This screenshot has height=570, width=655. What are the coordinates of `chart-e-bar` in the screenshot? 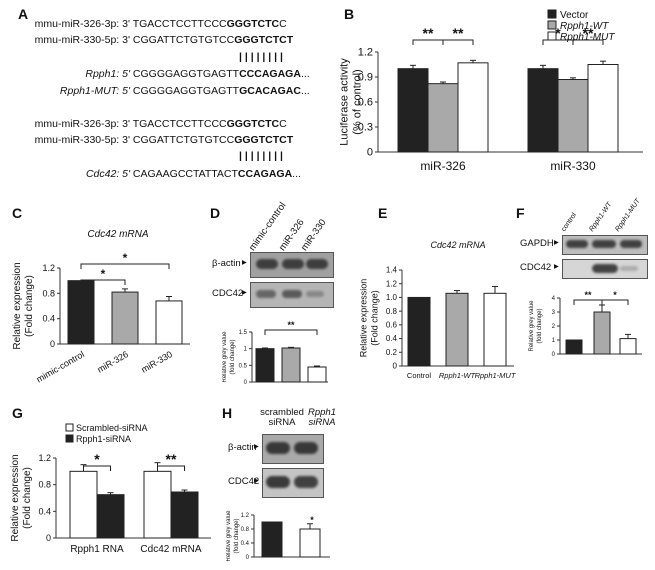 It's located at (495, 329).